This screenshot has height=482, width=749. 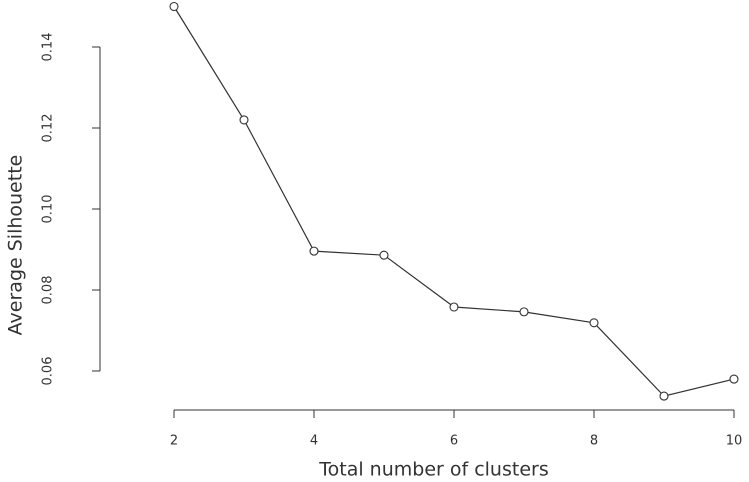 What do you see at coordinates (16, 245) in the screenshot?
I see `y-axis-title: Average Silhouette` at bounding box center [16, 245].